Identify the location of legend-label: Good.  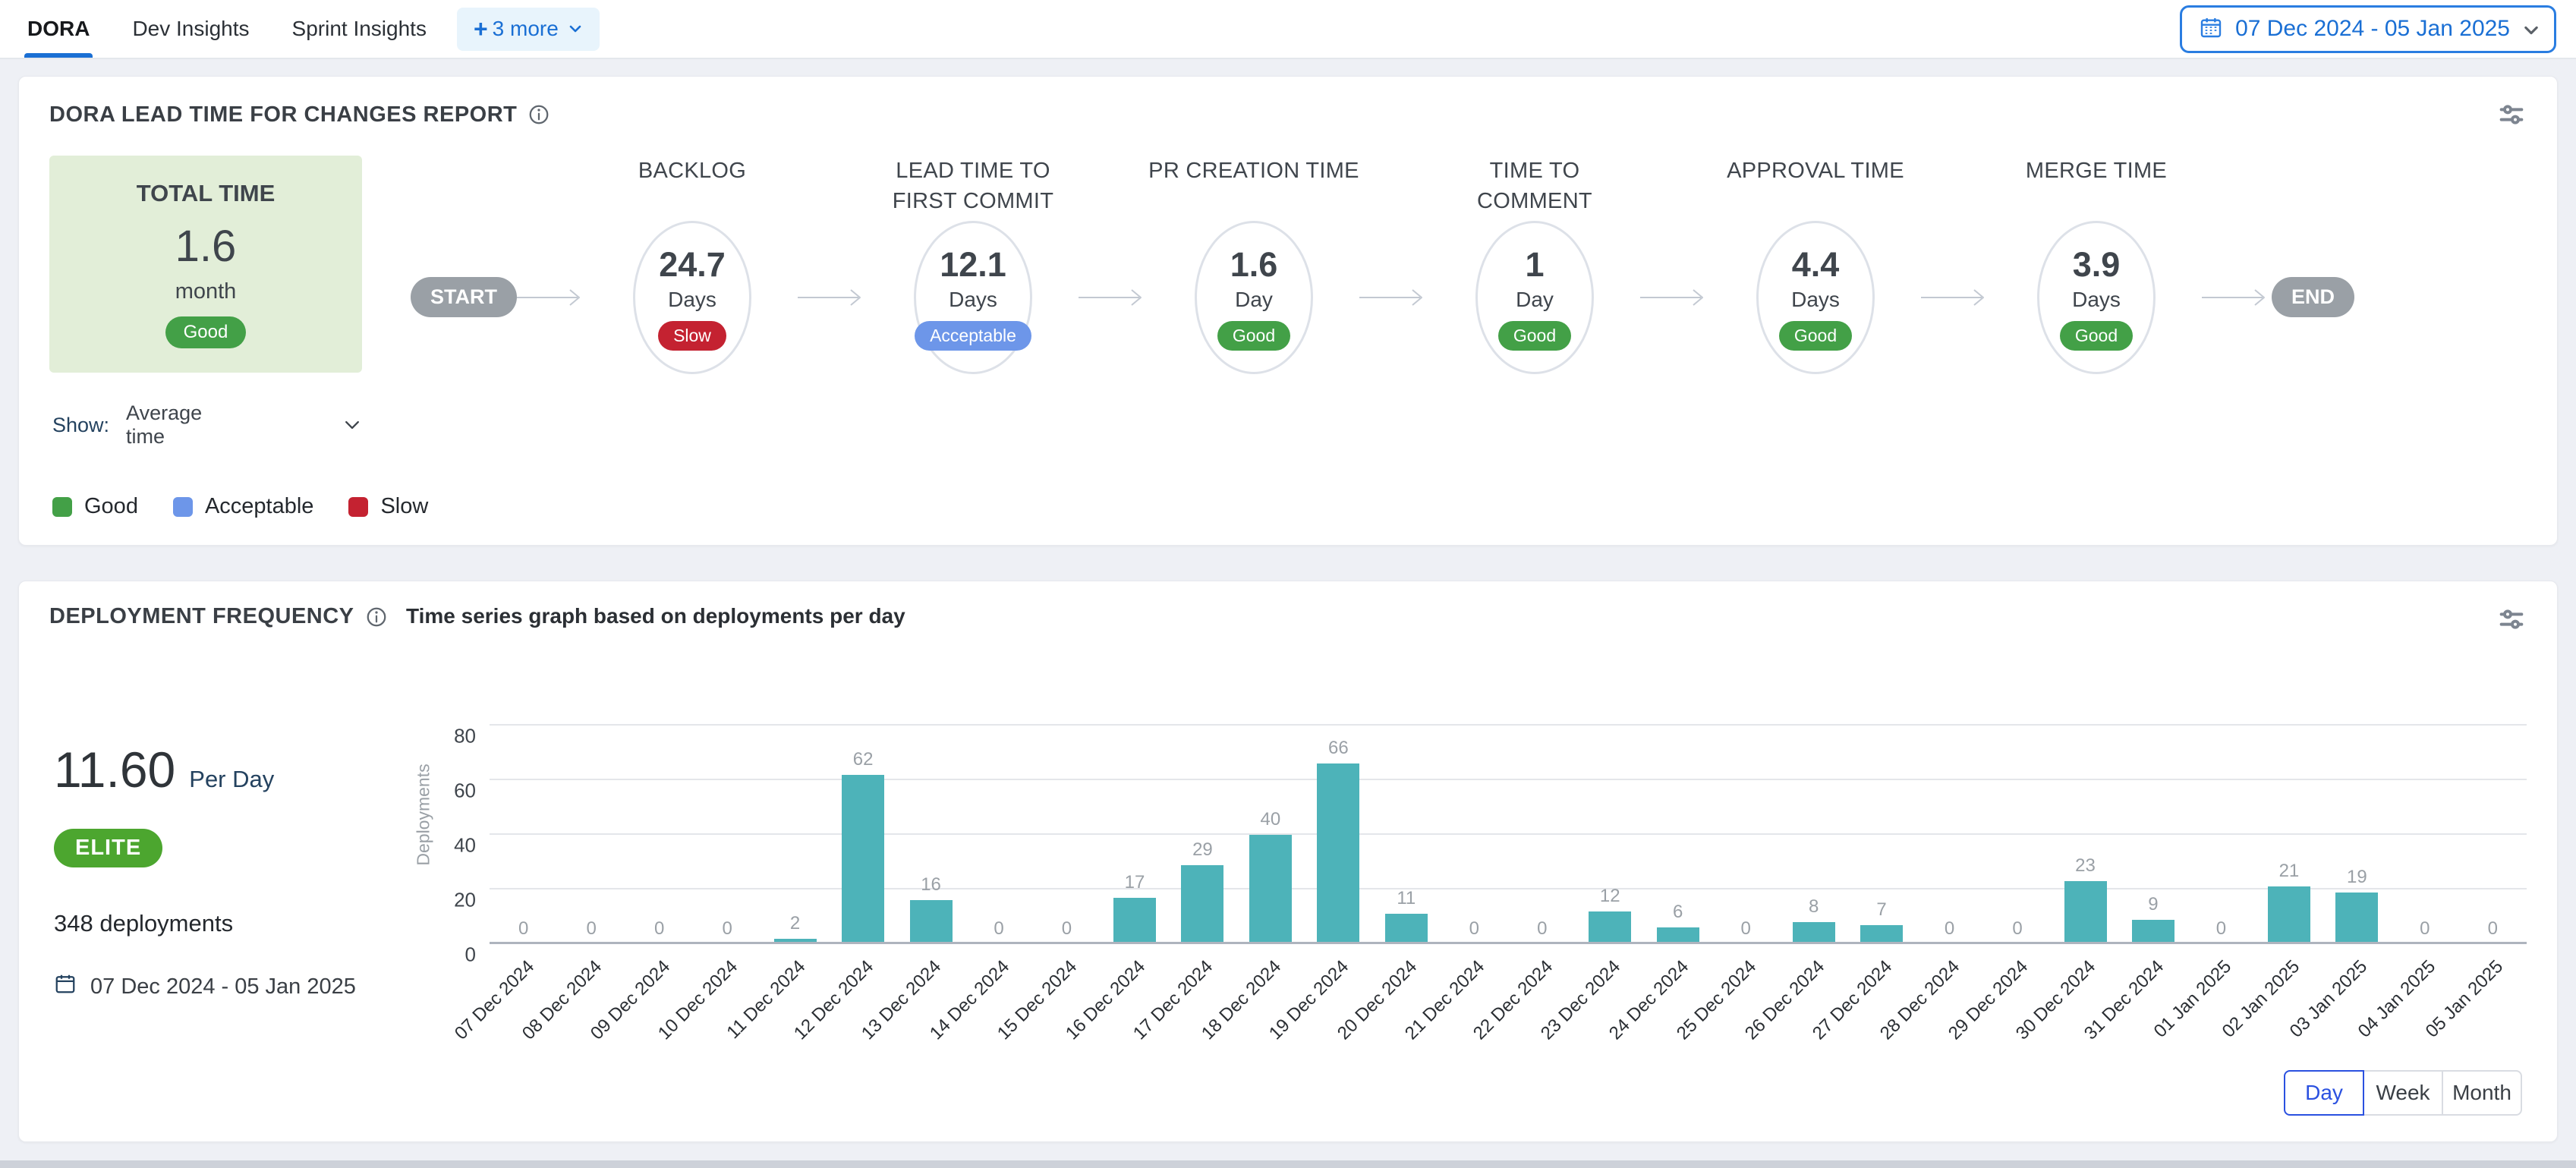
(111, 506).